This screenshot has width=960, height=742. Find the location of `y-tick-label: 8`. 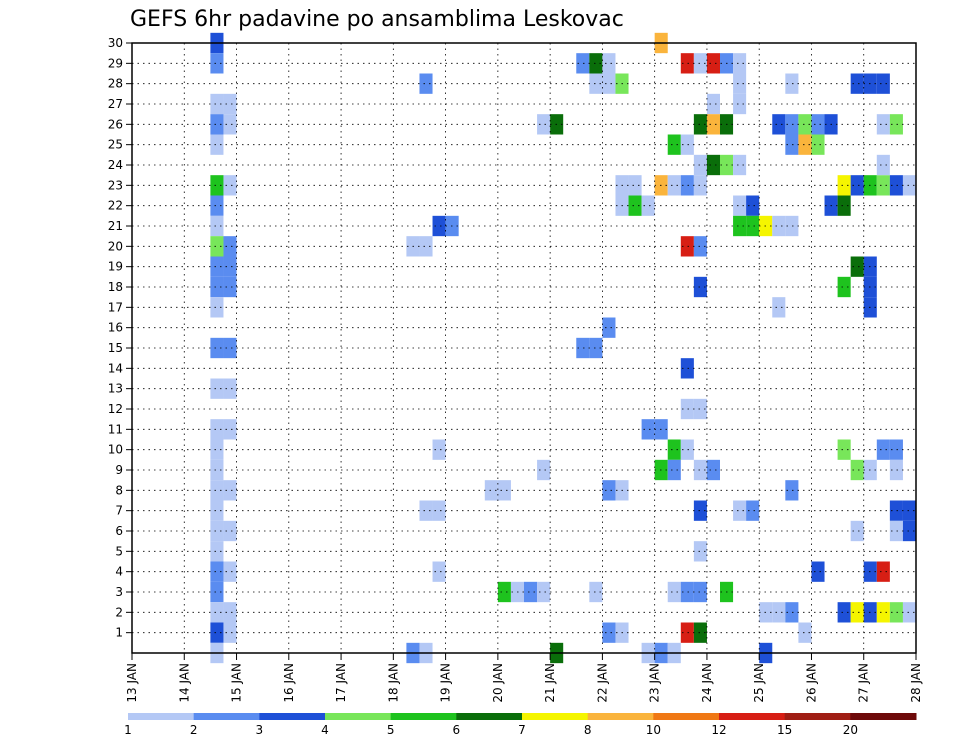

y-tick-label: 8 is located at coordinates (119, 490).